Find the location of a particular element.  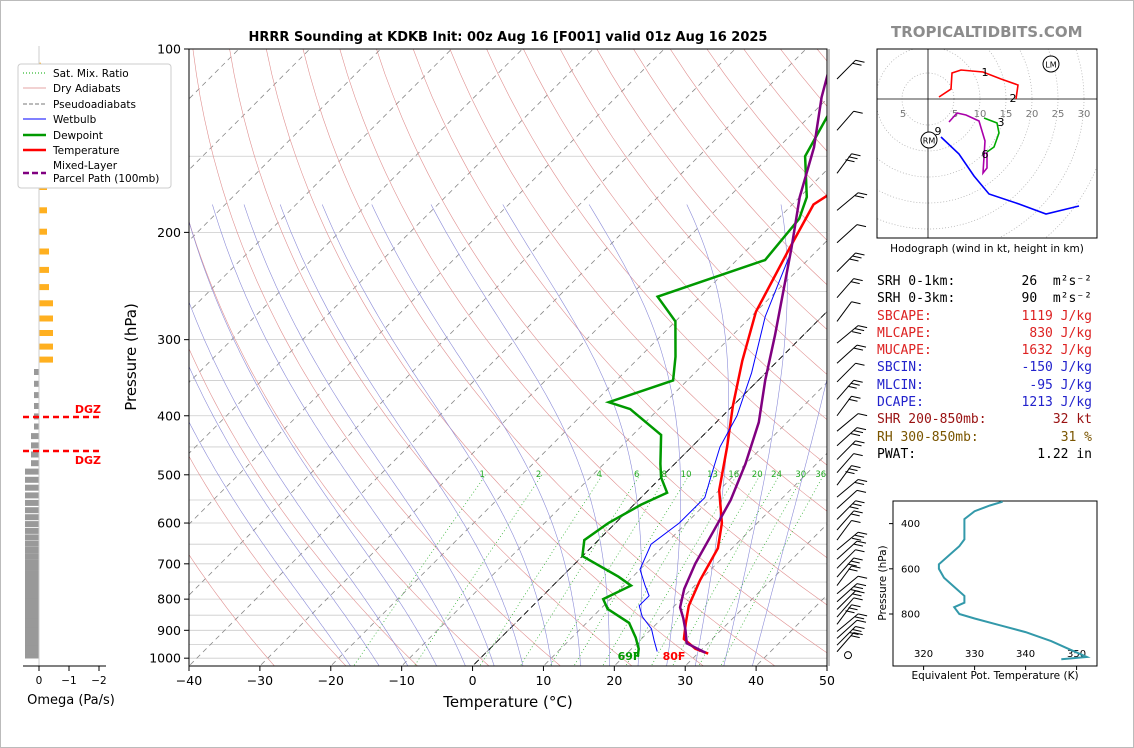

omega-tick-label: 0 is located at coordinates (39, 681).